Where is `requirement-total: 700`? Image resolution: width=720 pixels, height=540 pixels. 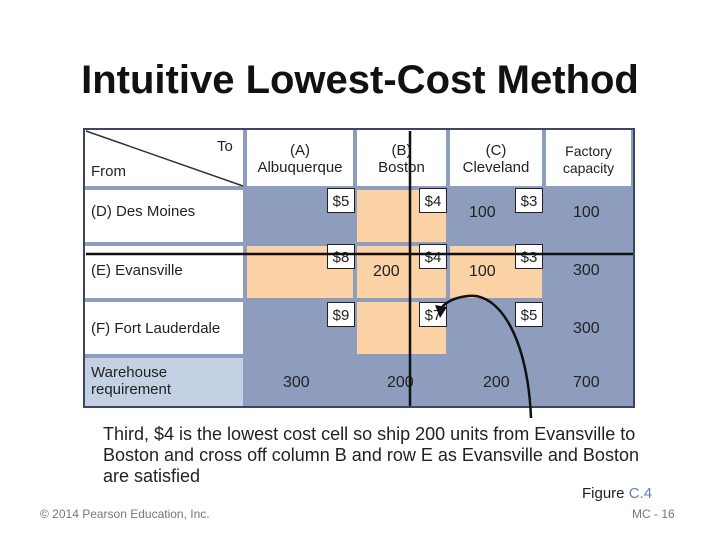
requirement-total: 700 is located at coordinates (586, 382).